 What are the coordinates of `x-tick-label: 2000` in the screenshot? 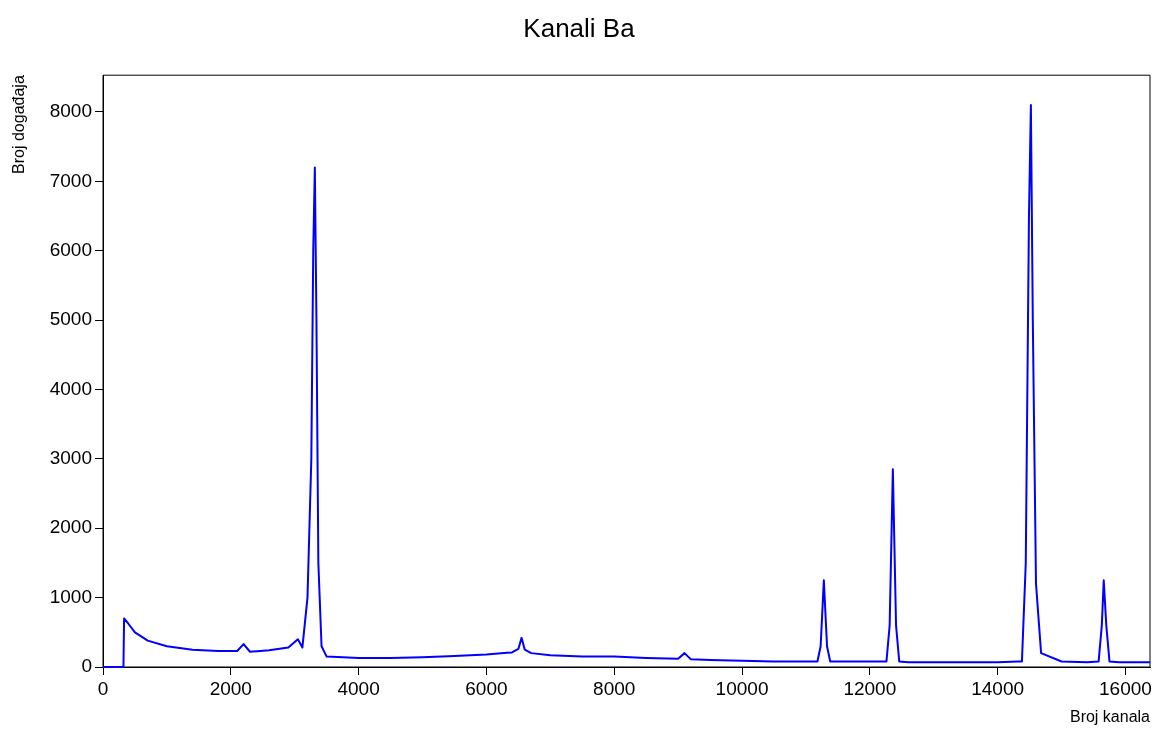 It's located at (230, 688).